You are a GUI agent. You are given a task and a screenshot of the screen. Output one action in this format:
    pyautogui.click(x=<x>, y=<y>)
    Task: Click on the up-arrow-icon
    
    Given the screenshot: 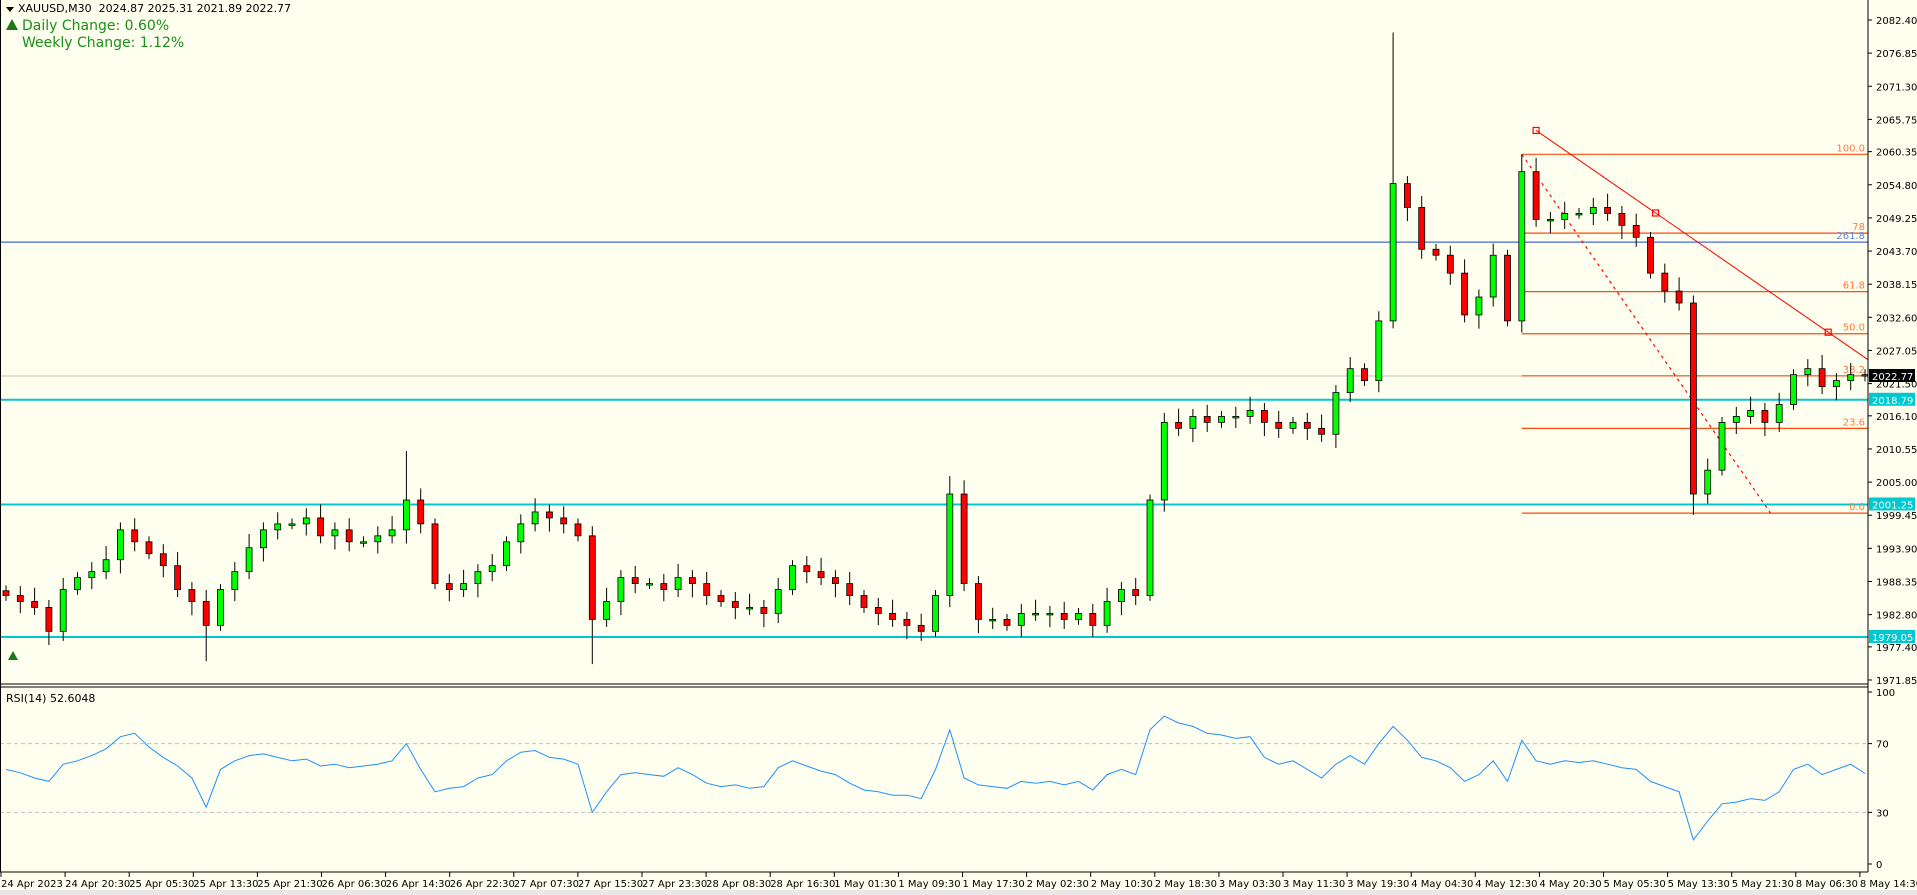 What is the action you would take?
    pyautogui.click(x=12, y=24)
    